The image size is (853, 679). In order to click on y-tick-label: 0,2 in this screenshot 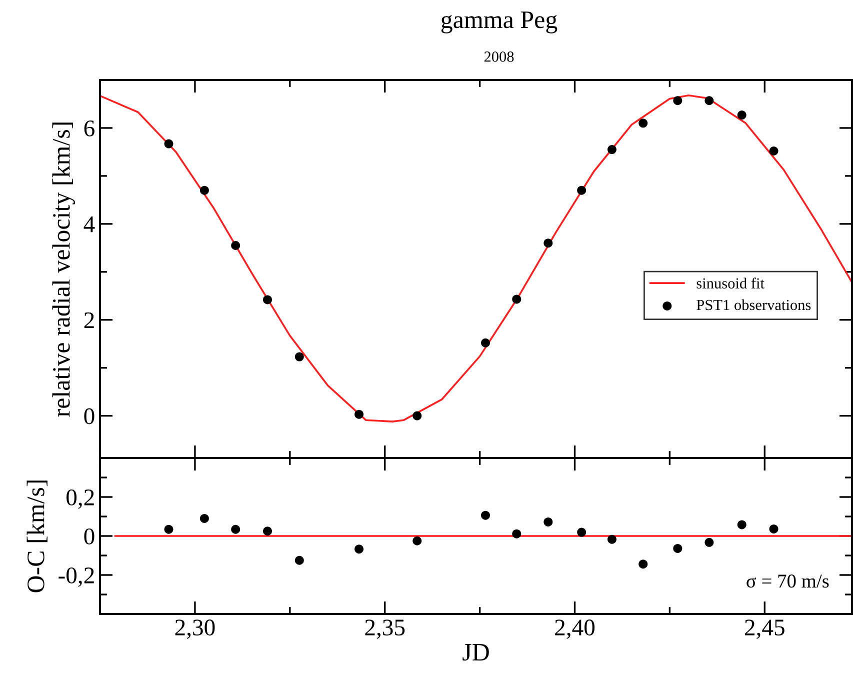, I will do `click(80, 499)`.